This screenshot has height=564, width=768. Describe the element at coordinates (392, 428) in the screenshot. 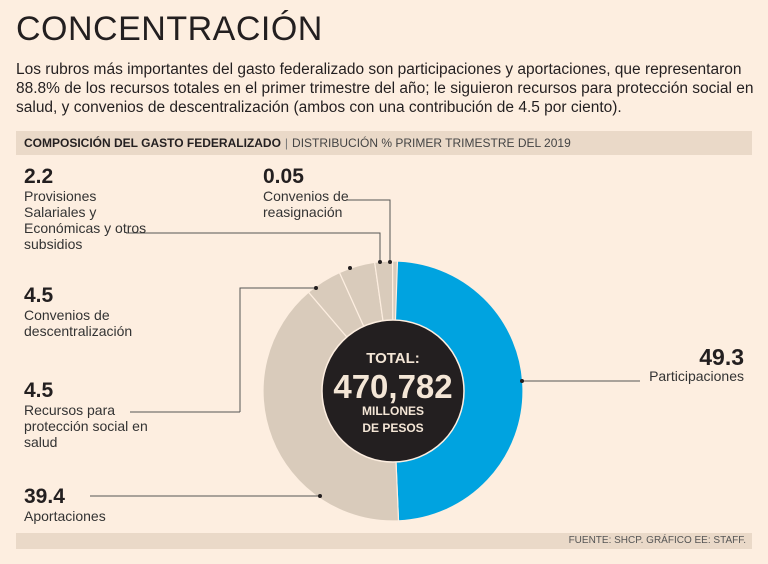

I see `center-unit-2: DE PESOS` at that location.